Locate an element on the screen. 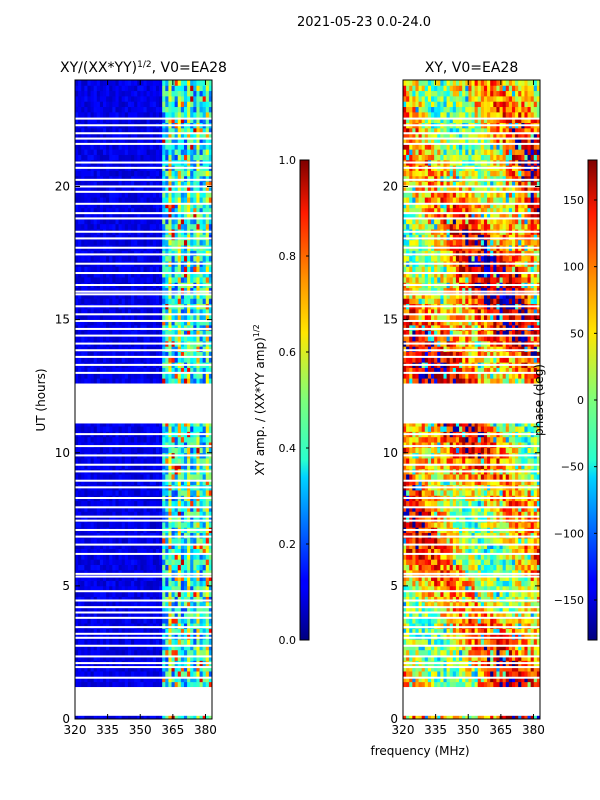 The height and width of the screenshot is (800, 600). colorbar-tick-label: 50 is located at coordinates (577, 333).